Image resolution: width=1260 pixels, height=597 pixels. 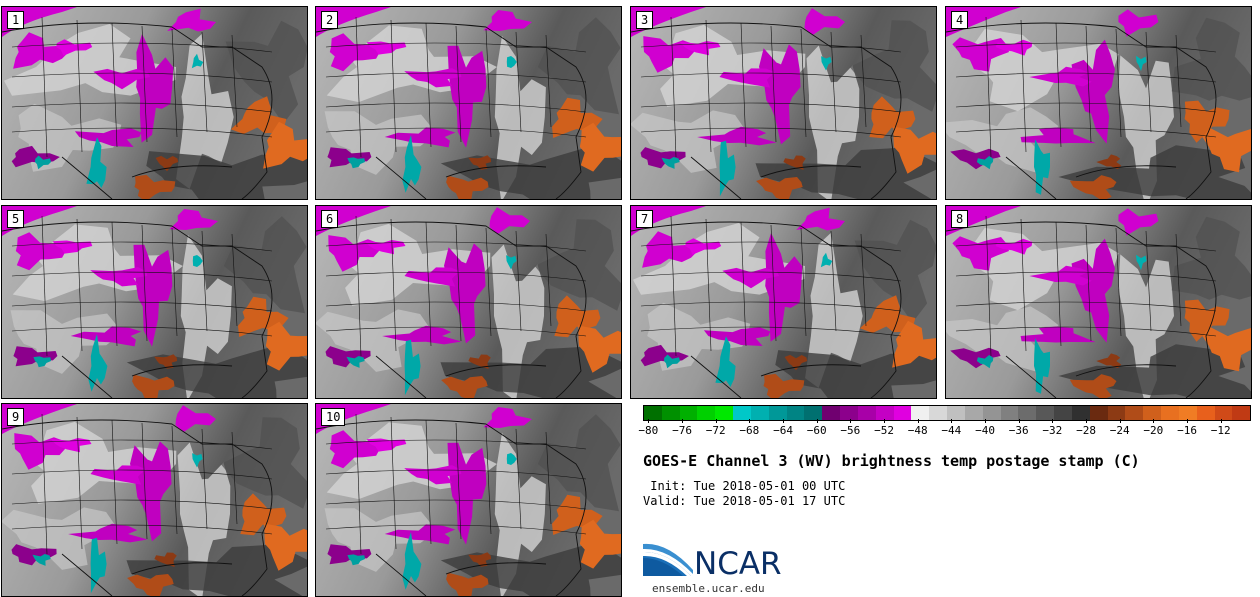 I want to click on postage-stamp-panel: 5, so click(x=154, y=302).